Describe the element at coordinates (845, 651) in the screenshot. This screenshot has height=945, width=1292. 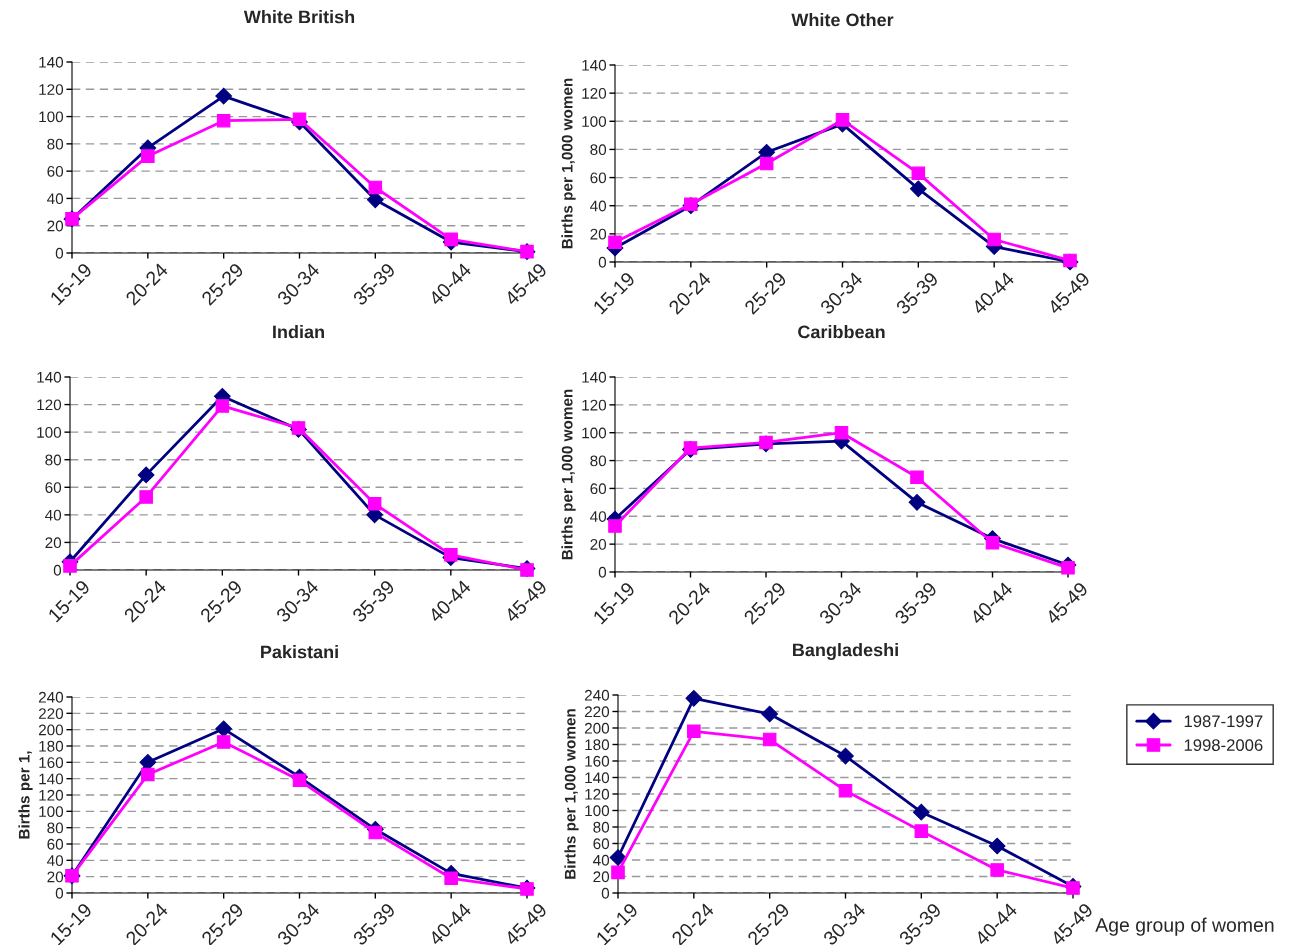
I see `chart-title: Bangladeshi` at that location.